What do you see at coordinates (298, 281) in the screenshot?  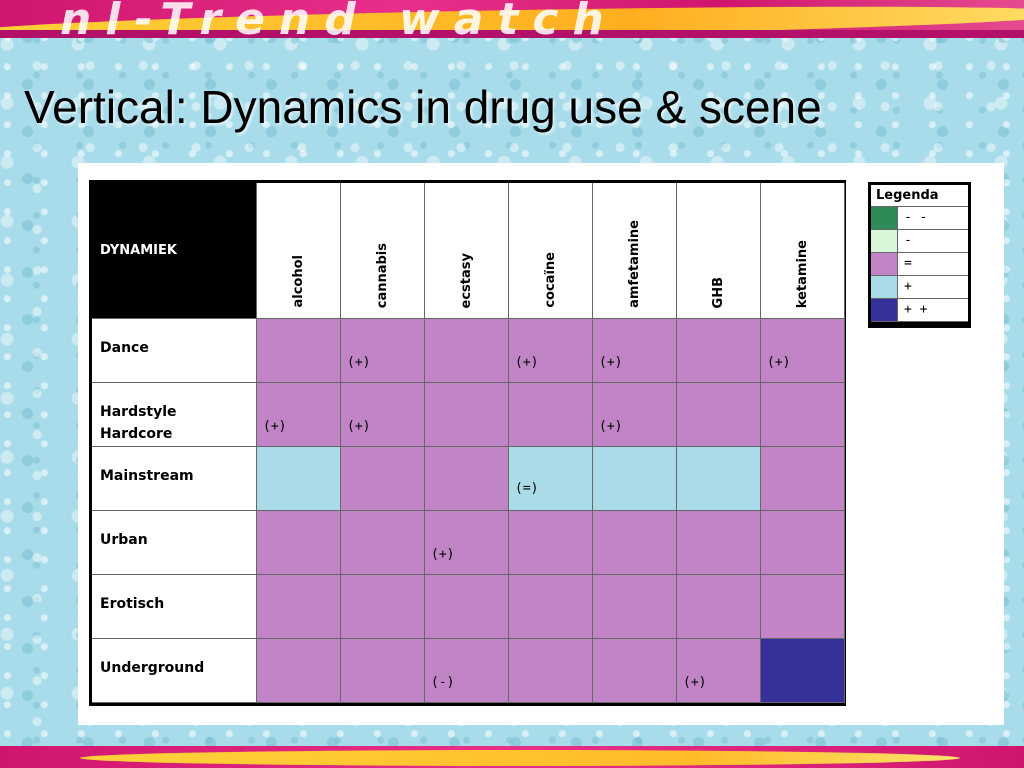 I see `column-header-label: alcohol` at bounding box center [298, 281].